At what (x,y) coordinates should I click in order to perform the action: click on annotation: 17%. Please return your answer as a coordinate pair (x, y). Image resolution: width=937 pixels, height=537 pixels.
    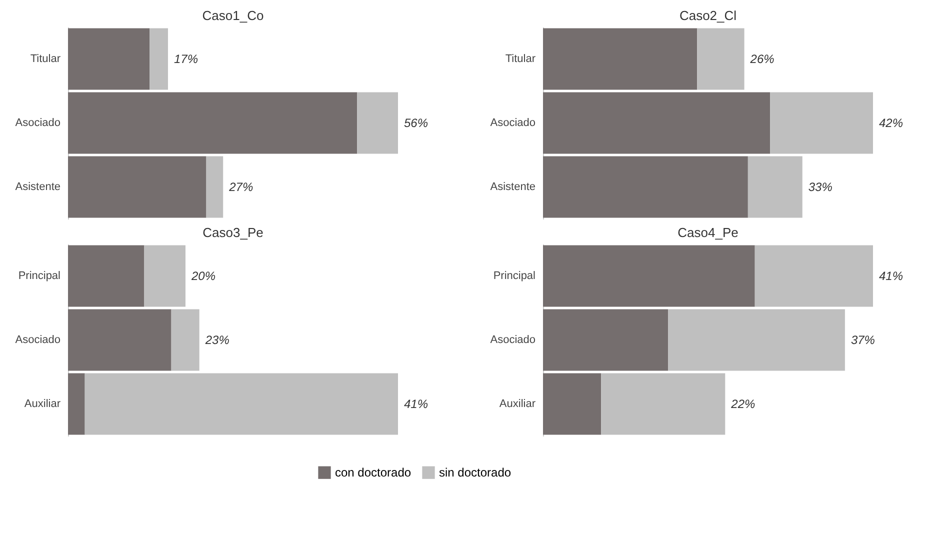
    Looking at the image, I should click on (186, 59).